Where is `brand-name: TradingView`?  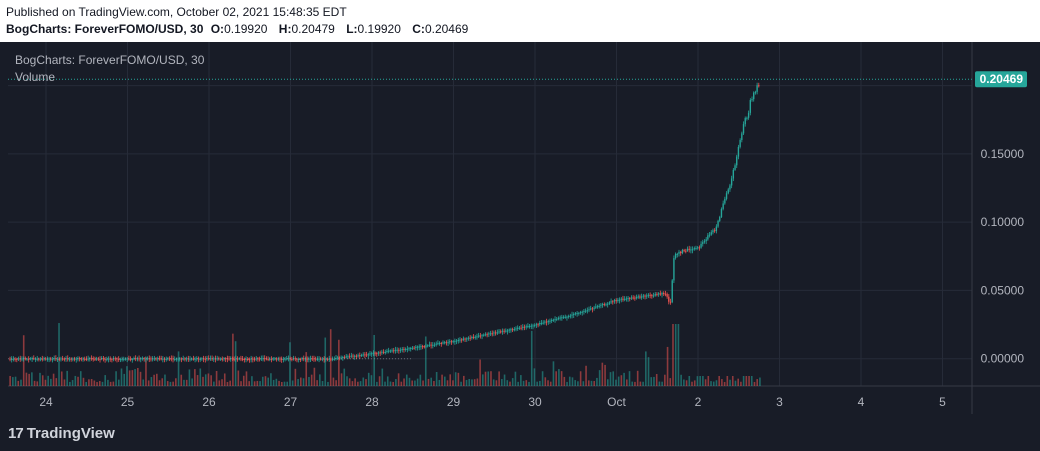 brand-name: TradingView is located at coordinates (70, 433).